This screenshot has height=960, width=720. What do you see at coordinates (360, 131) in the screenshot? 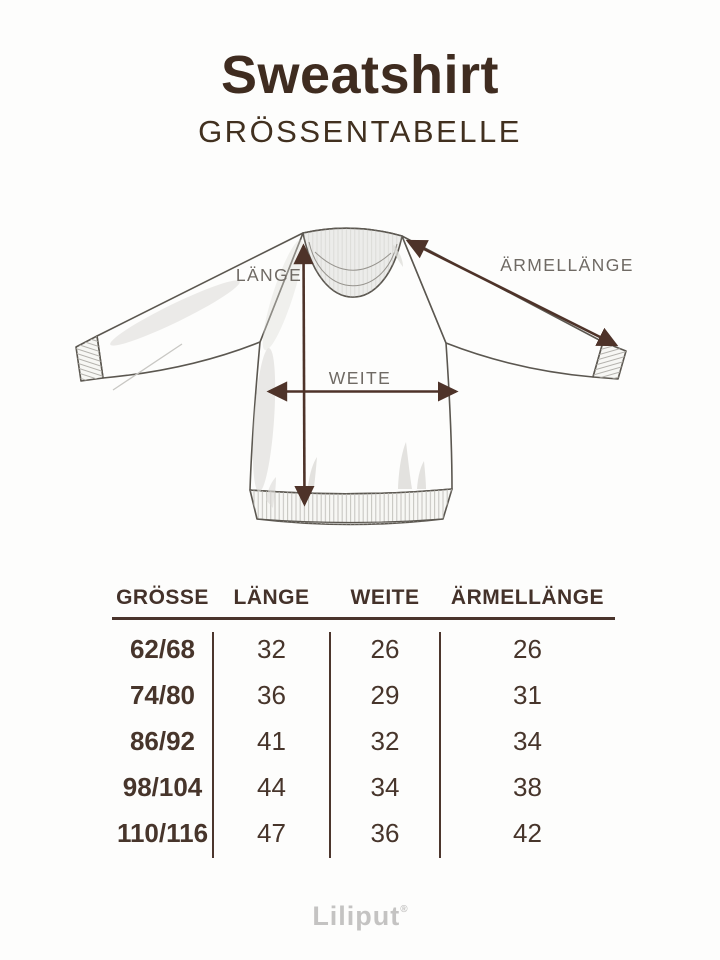
I see `page-subtitle: GRÖSSENTABELLE` at bounding box center [360, 131].